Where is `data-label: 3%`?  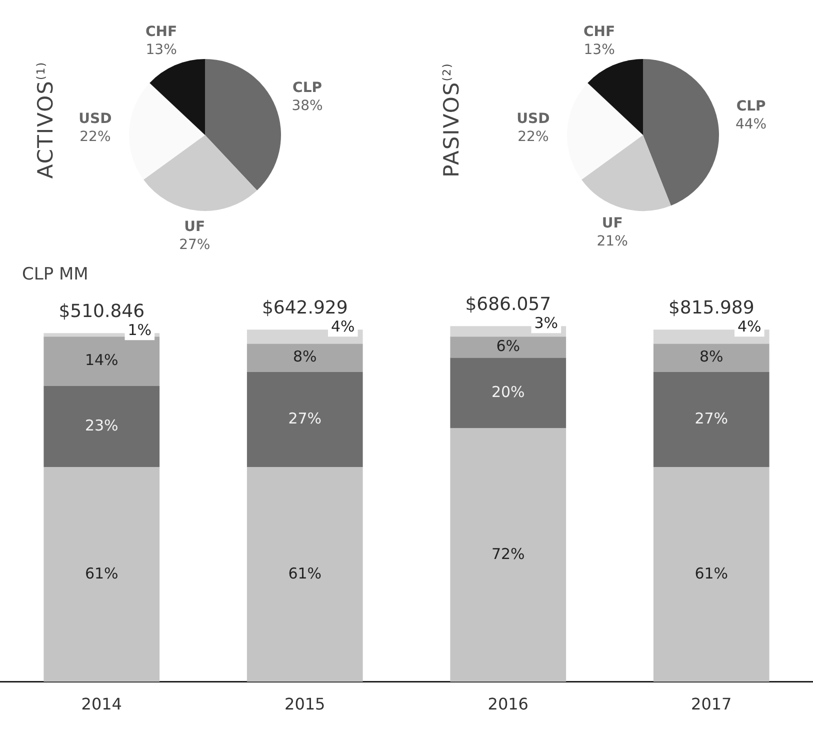
data-label: 3% is located at coordinates (546, 323).